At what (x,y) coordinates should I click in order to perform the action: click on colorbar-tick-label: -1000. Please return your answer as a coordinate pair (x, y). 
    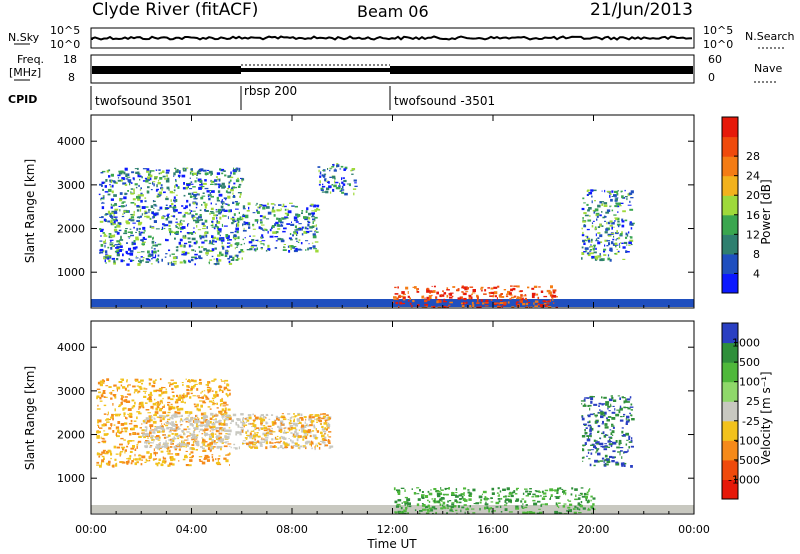
    Looking at the image, I should click on (744, 479).